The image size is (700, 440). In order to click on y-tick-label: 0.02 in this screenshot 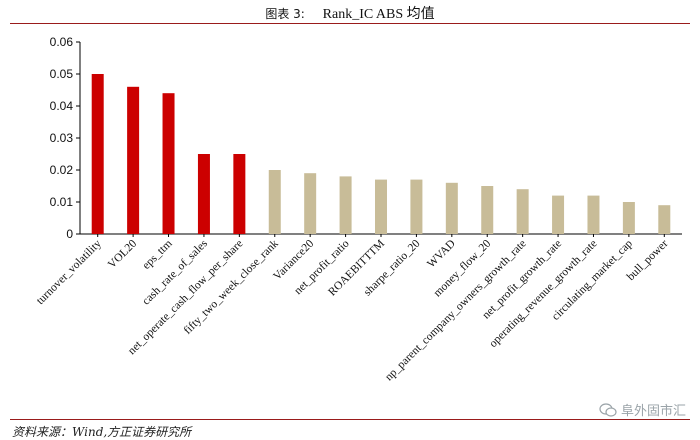, I will do `click(62, 170)`.